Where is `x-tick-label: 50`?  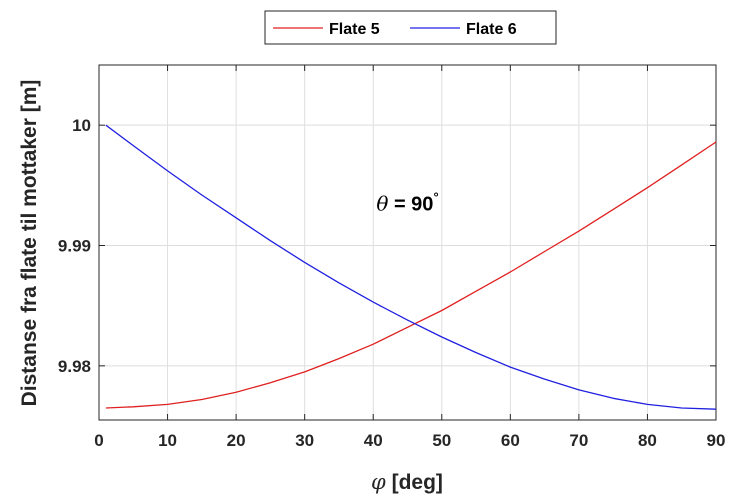
x-tick-label: 50 is located at coordinates (441, 440).